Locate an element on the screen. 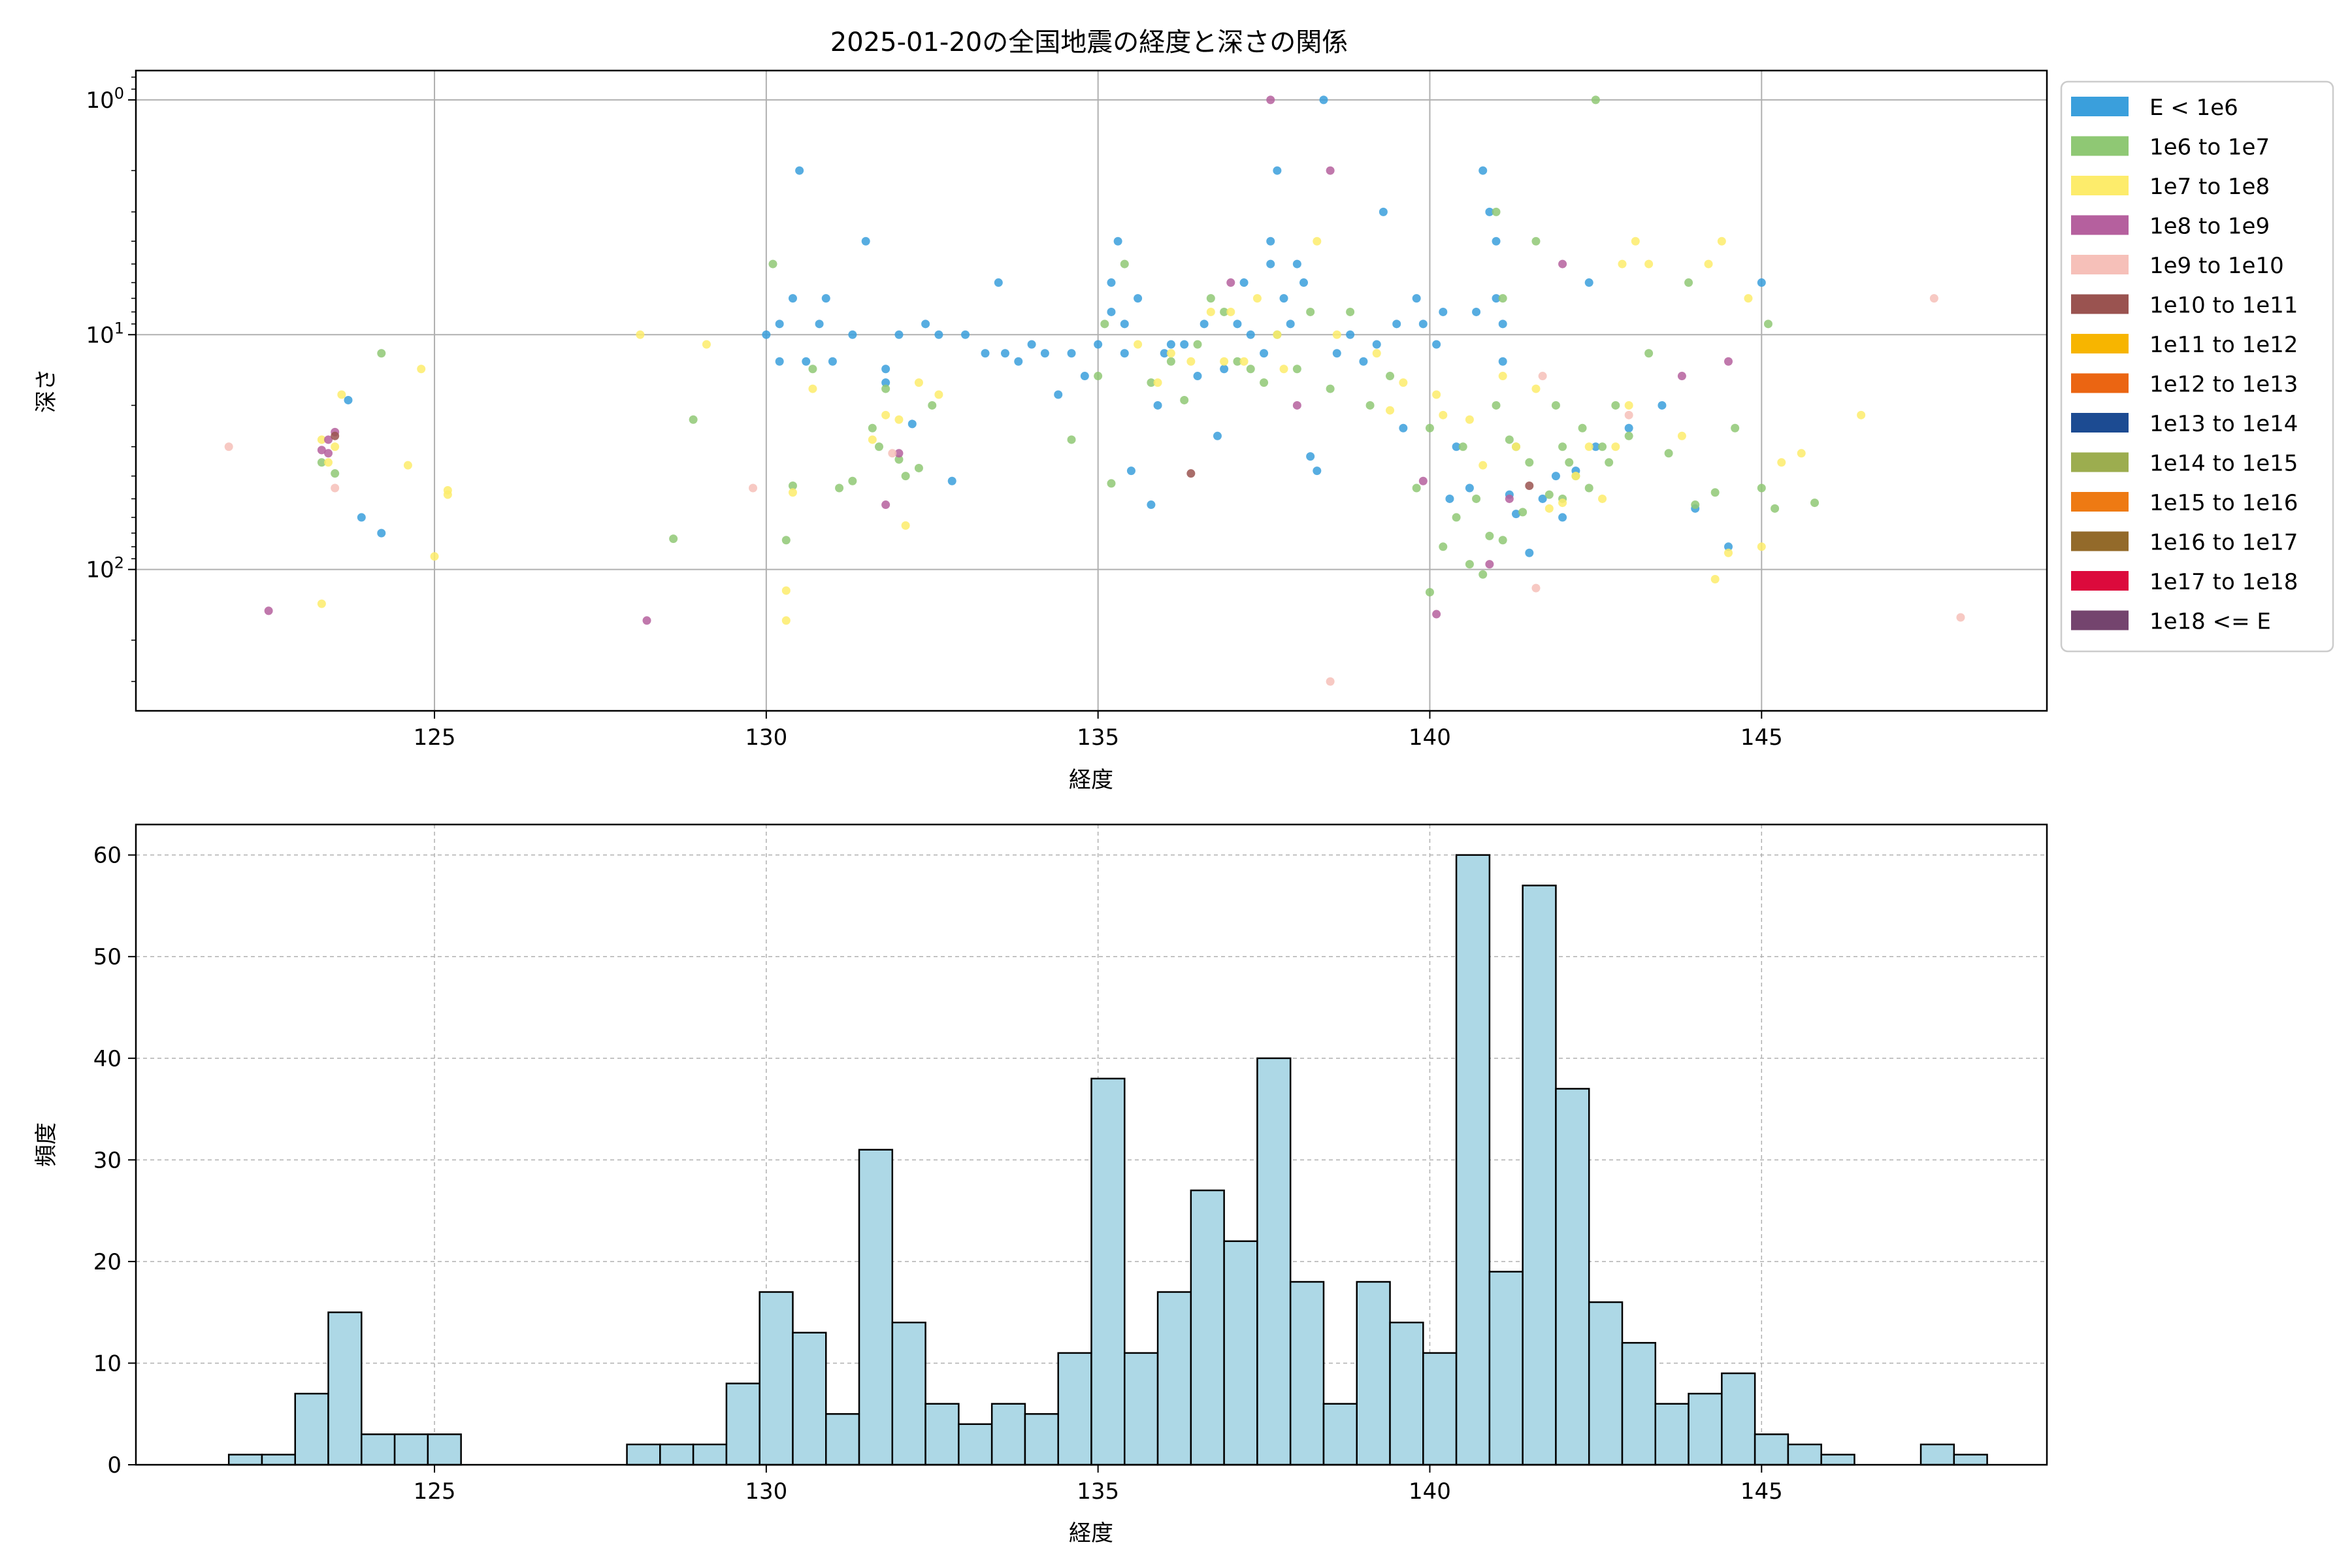 This screenshot has width=2352, height=1568. legend-label: 1e9 to 1e10 is located at coordinates (2216, 266).